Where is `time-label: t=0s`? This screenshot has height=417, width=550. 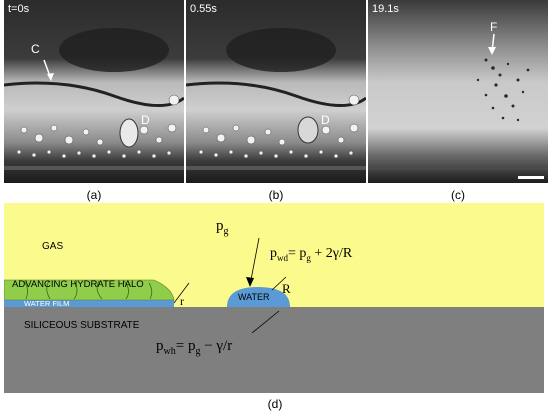
time-label: t=0s is located at coordinates (19, 9).